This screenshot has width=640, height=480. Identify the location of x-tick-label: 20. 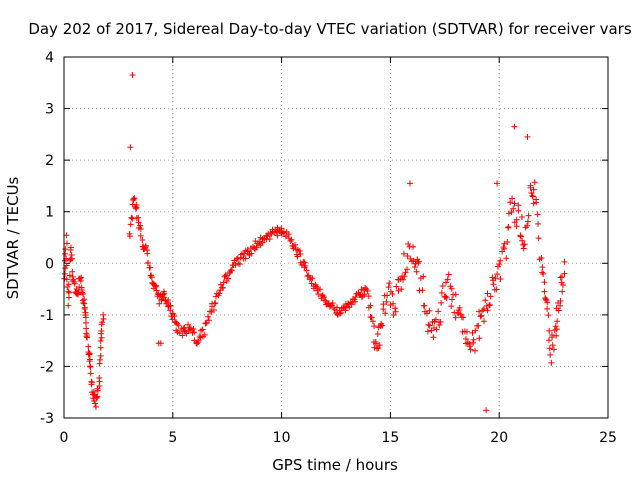
(499, 438).